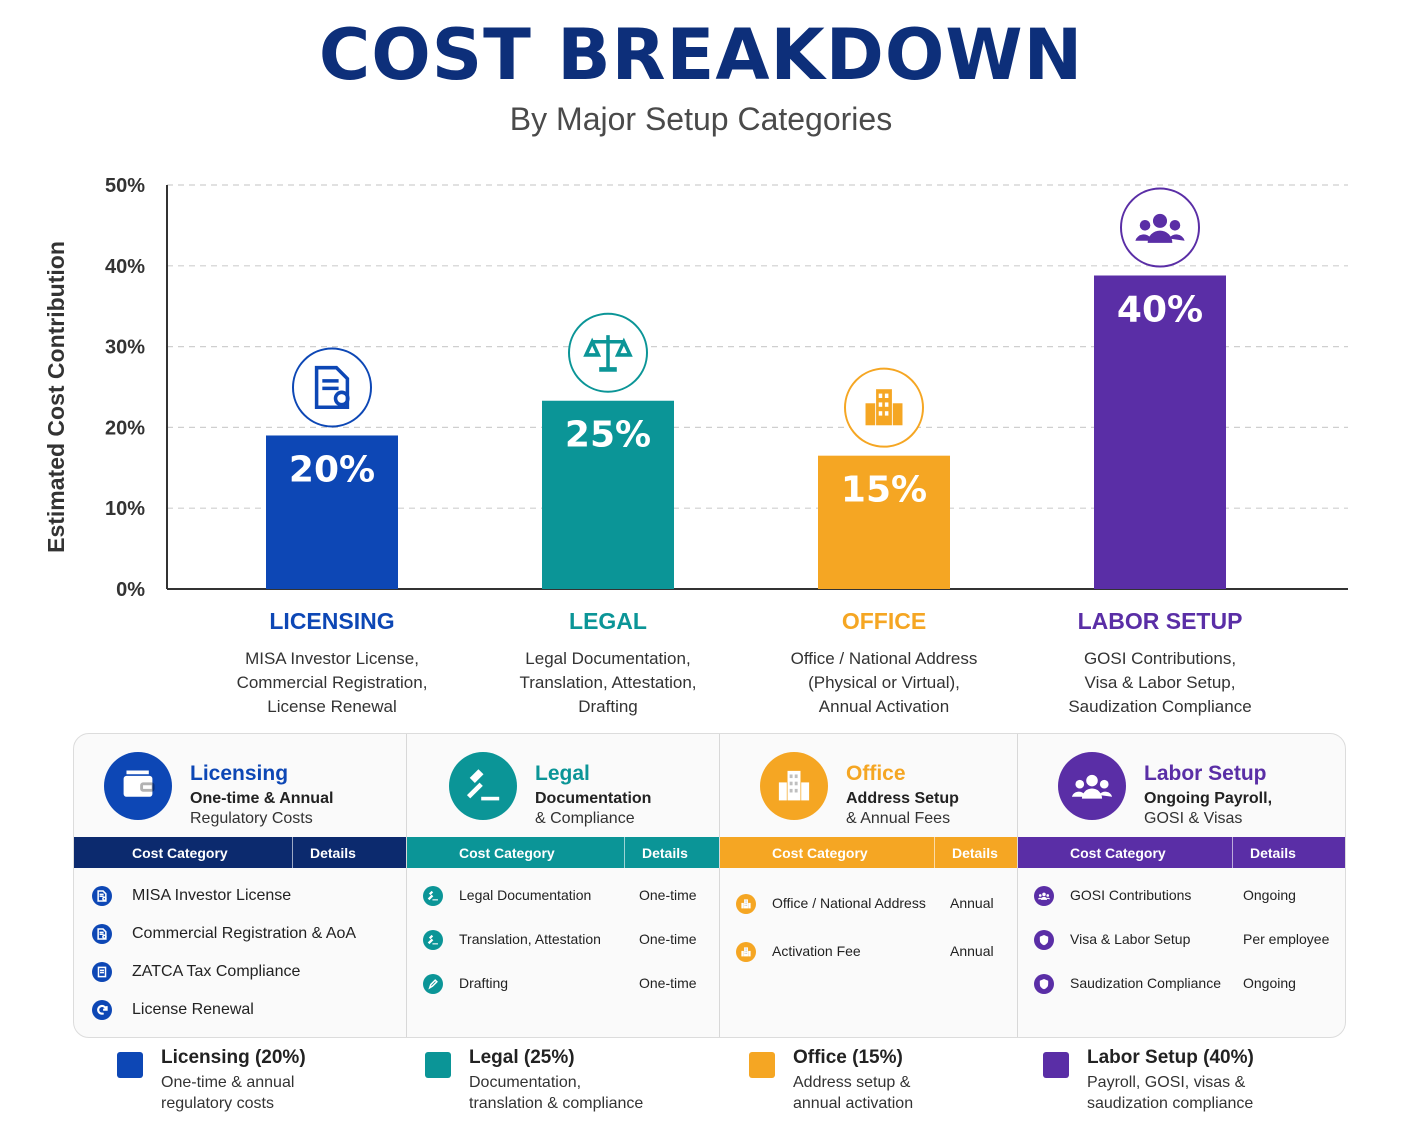  Describe the element at coordinates (102, 1010) in the screenshot. I see `refresh-icon` at that location.